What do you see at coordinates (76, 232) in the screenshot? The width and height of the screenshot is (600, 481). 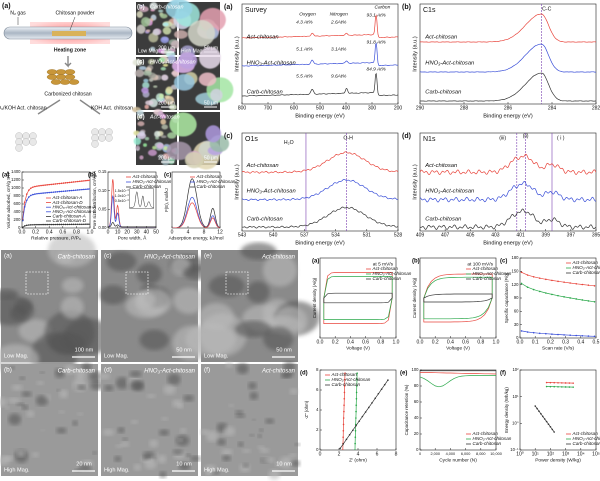 I see `label: 0.8` at bounding box center [76, 232].